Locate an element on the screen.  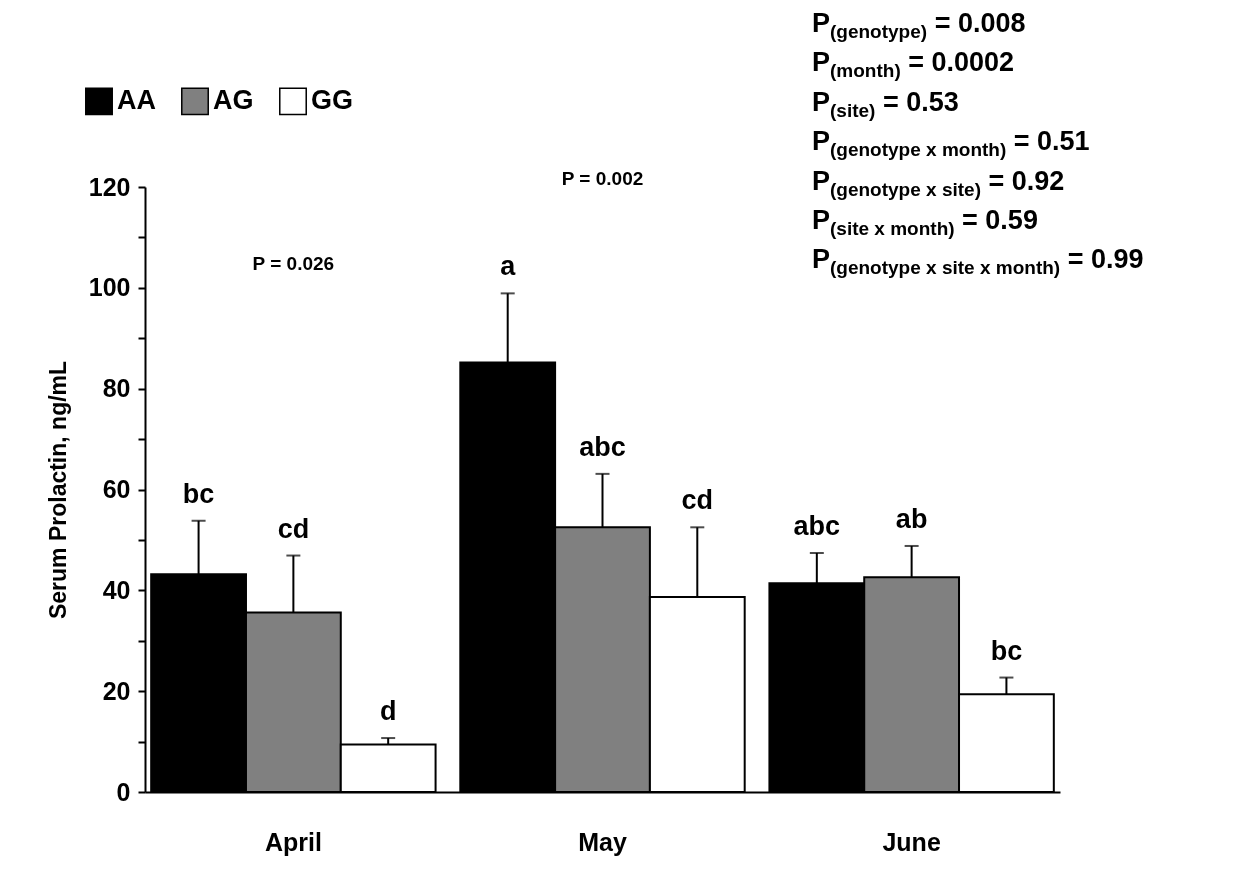
y-tick-label: 120 is located at coordinates (109, 186).